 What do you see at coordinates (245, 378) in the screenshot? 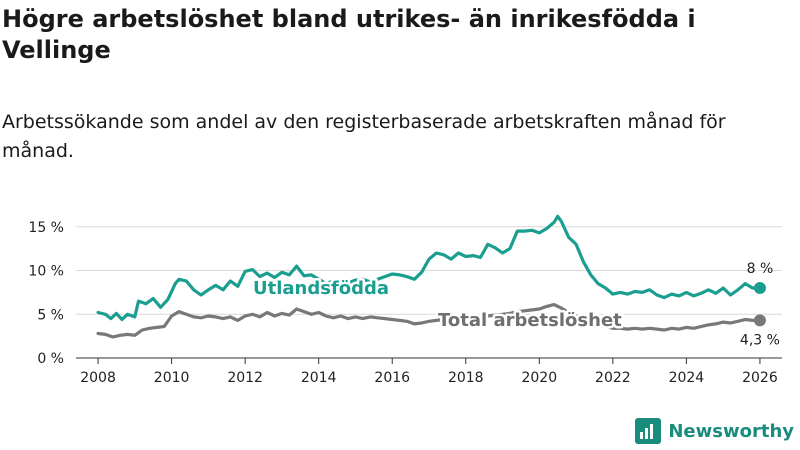
I see `x-tick-label: 2012` at bounding box center [245, 378].